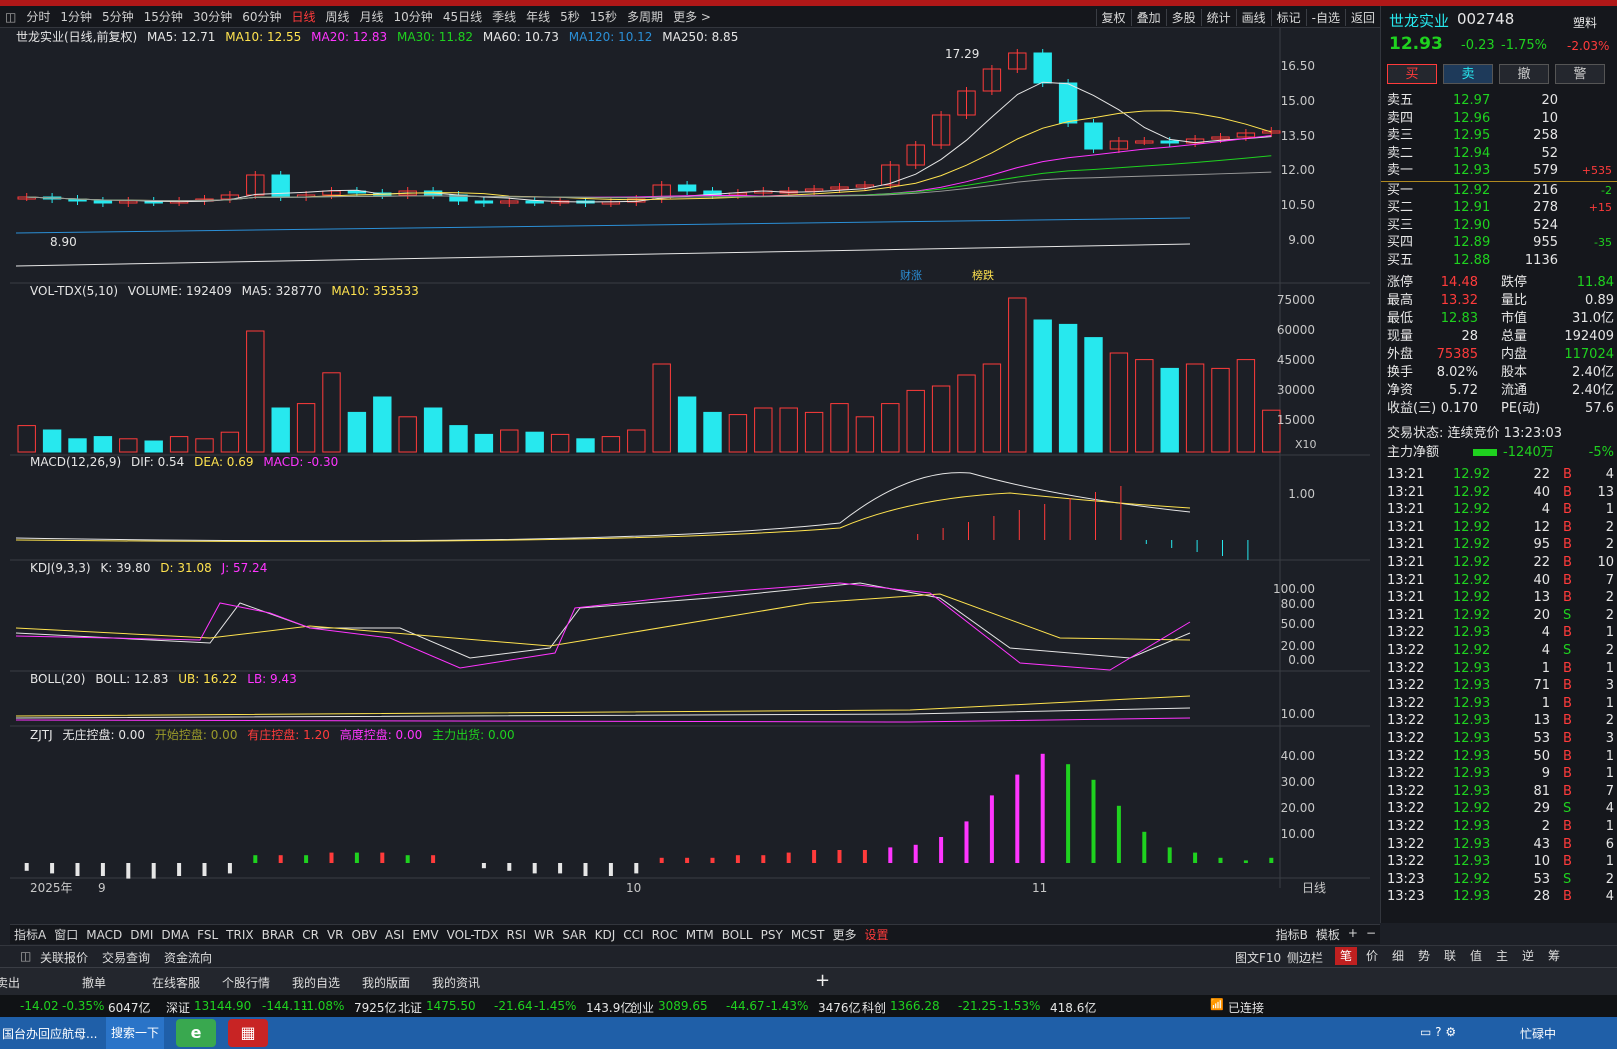 This screenshot has height=1049, width=1617. Describe the element at coordinates (737, 934) in the screenshot. I see `indicator-tab: BOLL` at that location.